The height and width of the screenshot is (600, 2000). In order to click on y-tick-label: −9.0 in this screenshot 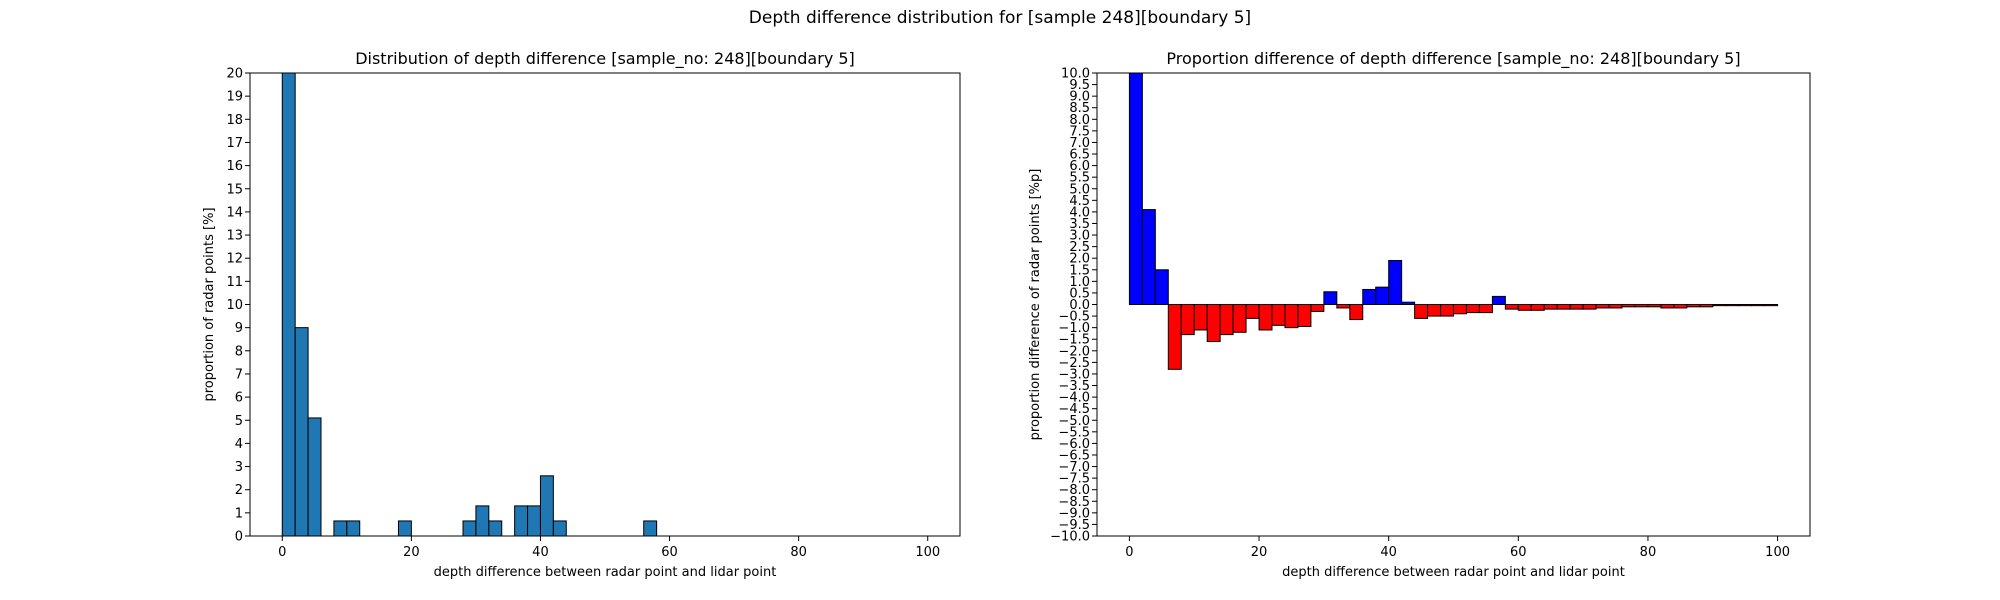, I will do `click(1074, 513)`.